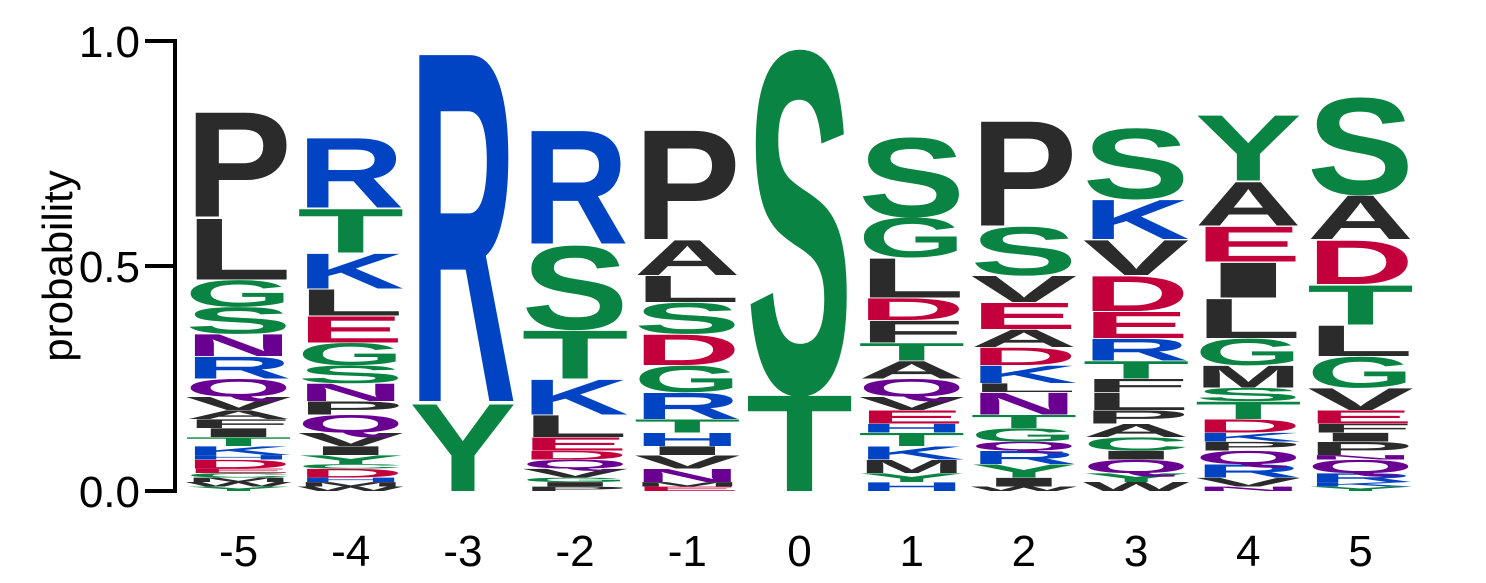  Describe the element at coordinates (1360, 218) in the screenshot. I see `logo-letter-A-pos5: A` at that location.